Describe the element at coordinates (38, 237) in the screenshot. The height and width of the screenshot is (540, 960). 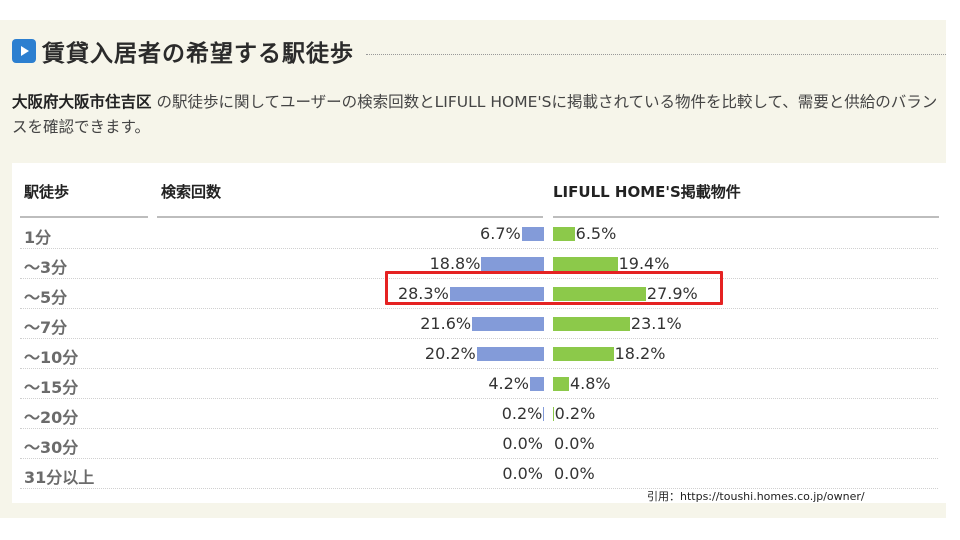
I see `category-label: 1分` at that location.